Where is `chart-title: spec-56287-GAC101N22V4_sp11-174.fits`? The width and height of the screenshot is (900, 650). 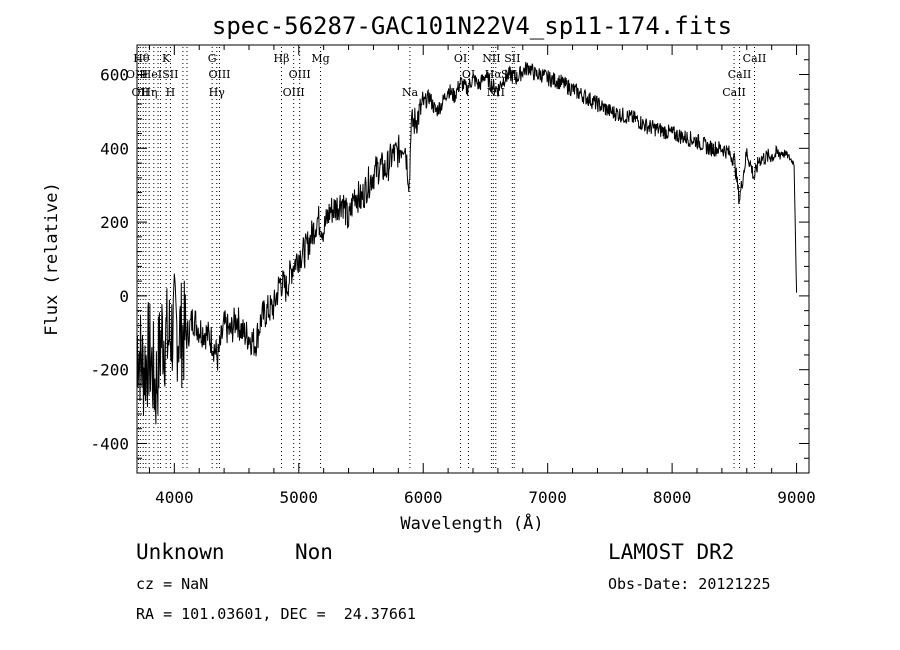
chart-title: spec-56287-GAC101N22V4_sp11-174.fits is located at coordinates (472, 26).